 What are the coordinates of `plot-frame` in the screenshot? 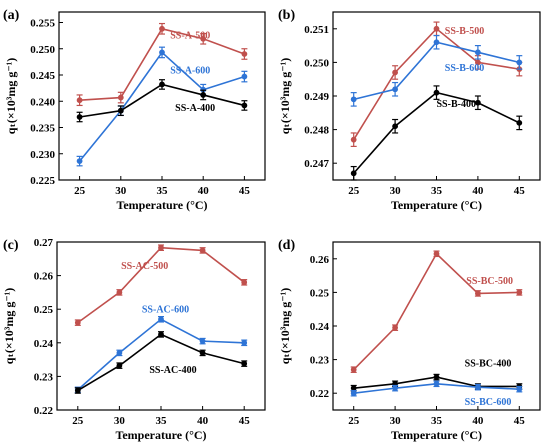 It's located at (162, 96).